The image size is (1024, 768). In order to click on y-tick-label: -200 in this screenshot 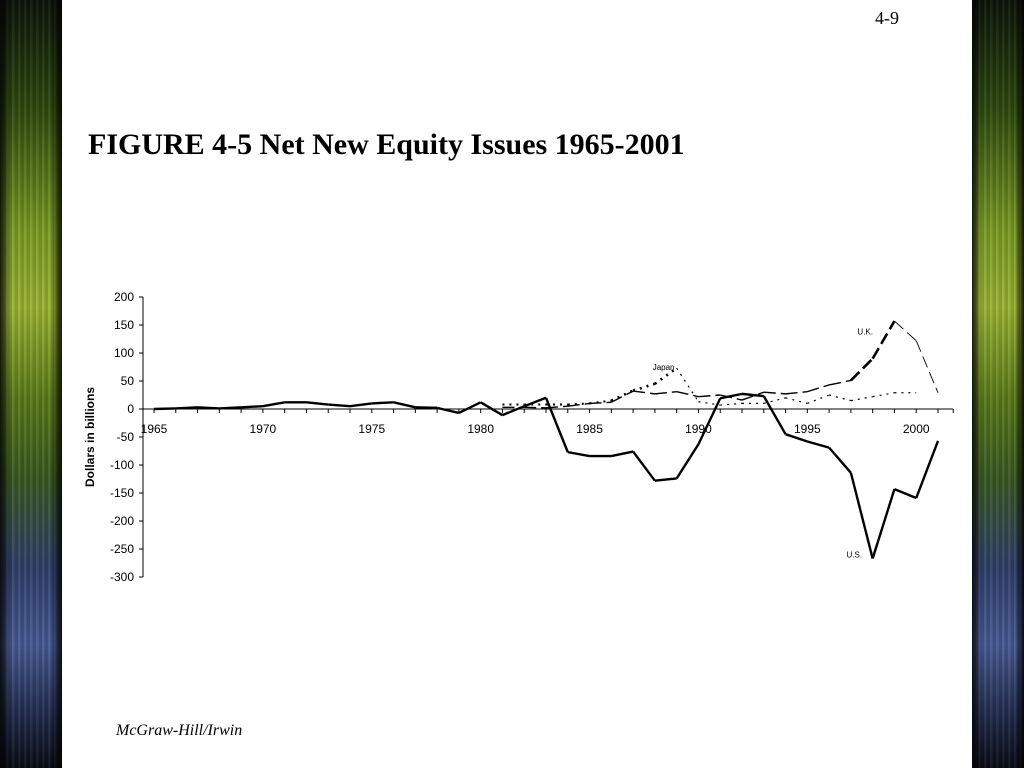, I will do `click(122, 521)`.